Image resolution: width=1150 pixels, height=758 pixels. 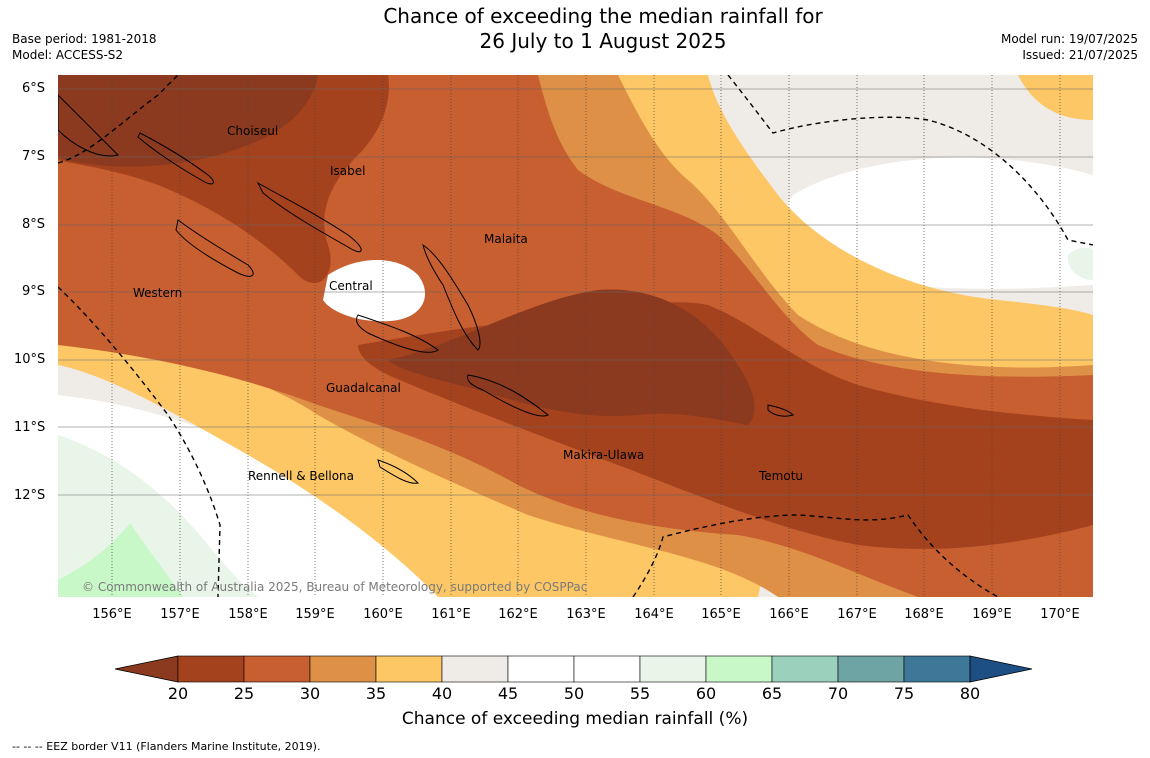 I want to click on isabel-island, so click(x=309, y=217).